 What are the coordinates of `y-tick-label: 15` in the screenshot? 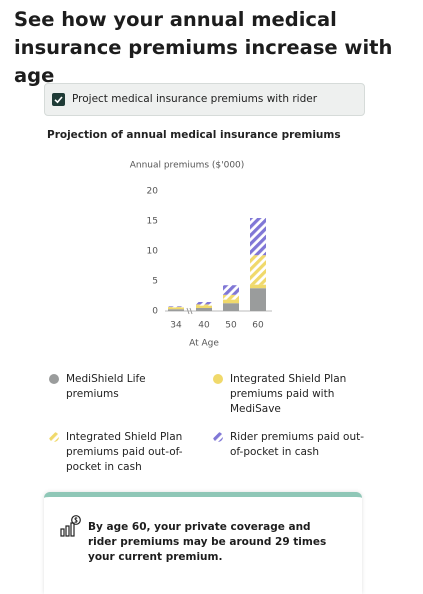 It's located at (152, 222).